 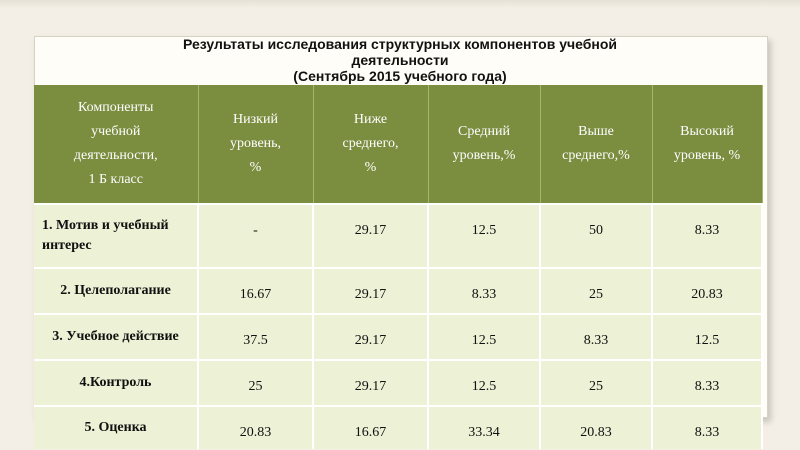 What do you see at coordinates (596, 144) in the screenshot?
I see `header-above-average: Выше среднего,%` at bounding box center [596, 144].